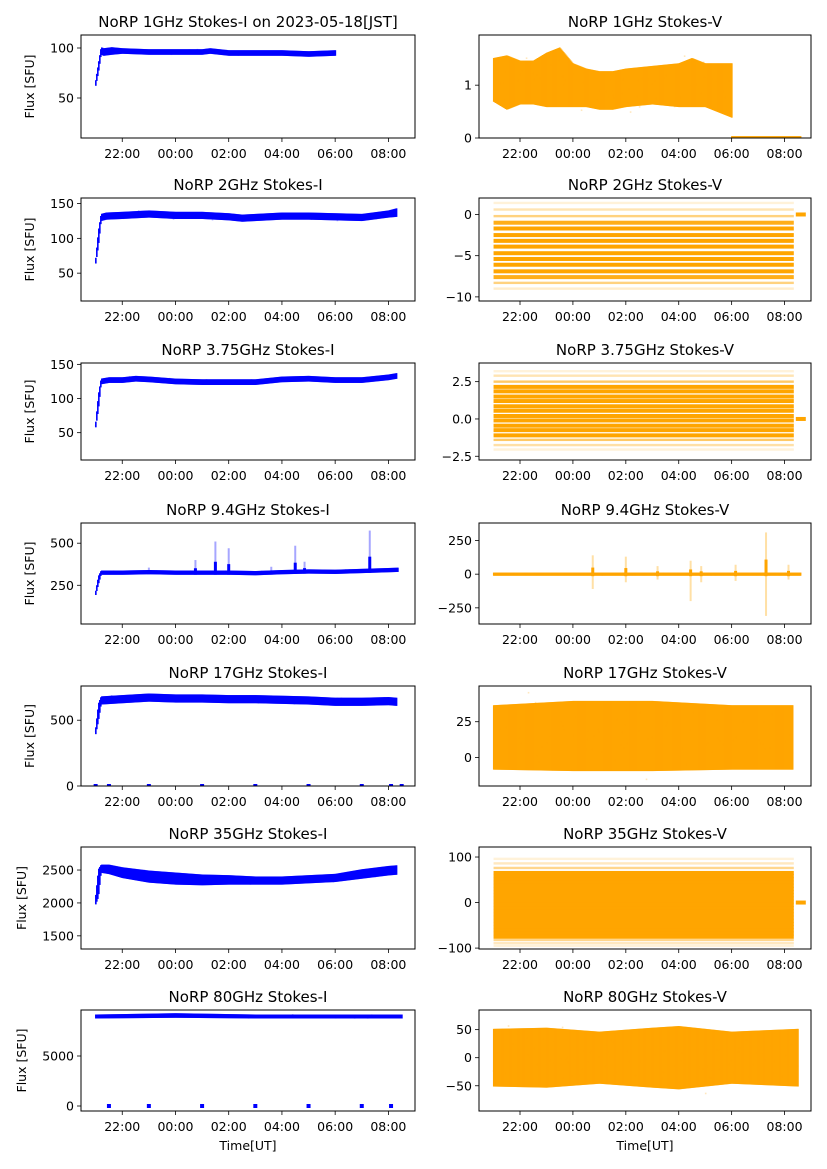 The width and height of the screenshot is (827, 1169). I want to click on x-tick-label: 08:00, so click(785, 153).